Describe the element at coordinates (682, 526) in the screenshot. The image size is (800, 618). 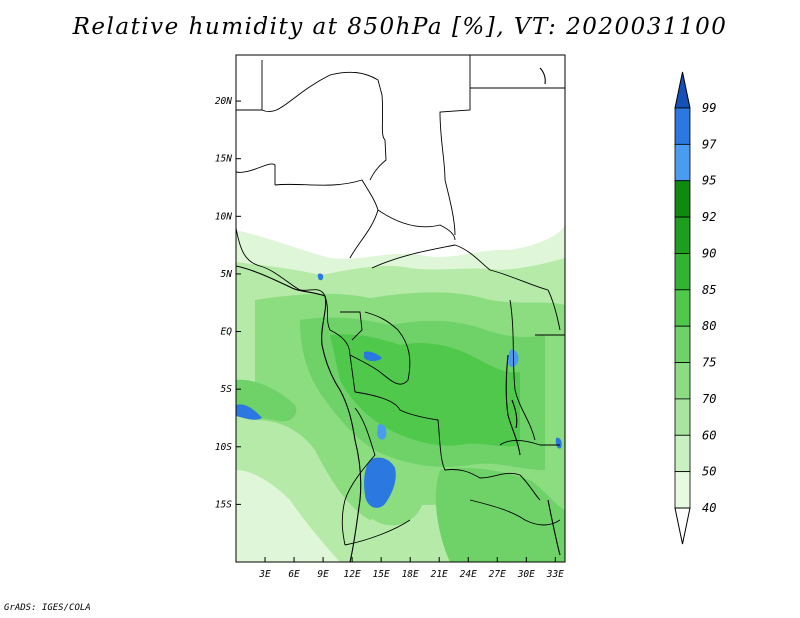
I see `colorbar-bottom-triangle` at that location.